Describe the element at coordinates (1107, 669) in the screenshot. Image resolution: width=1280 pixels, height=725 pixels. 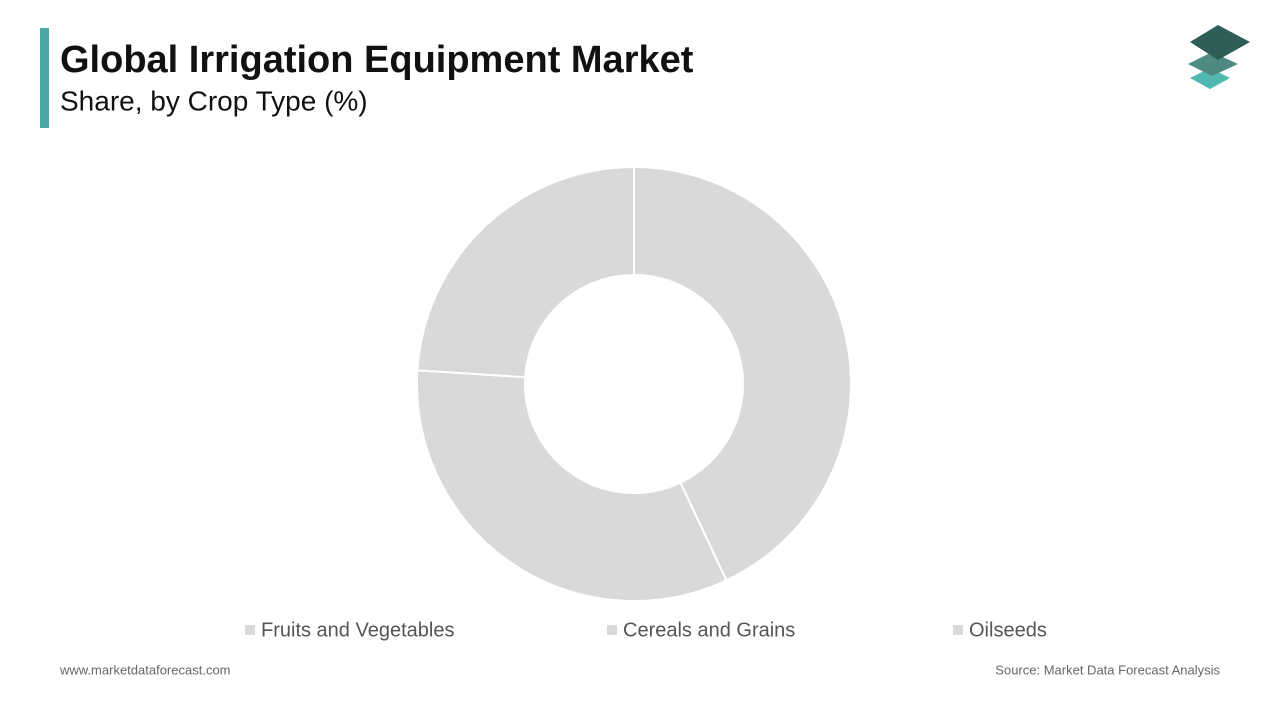
I see `source: Source: Market Data Forecast Analysis` at that location.